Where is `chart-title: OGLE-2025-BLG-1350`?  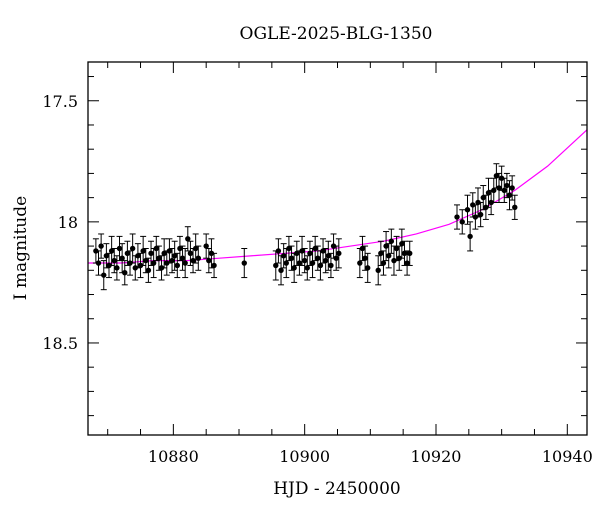
chart-title: OGLE-2025-BLG-1350 is located at coordinates (336, 34).